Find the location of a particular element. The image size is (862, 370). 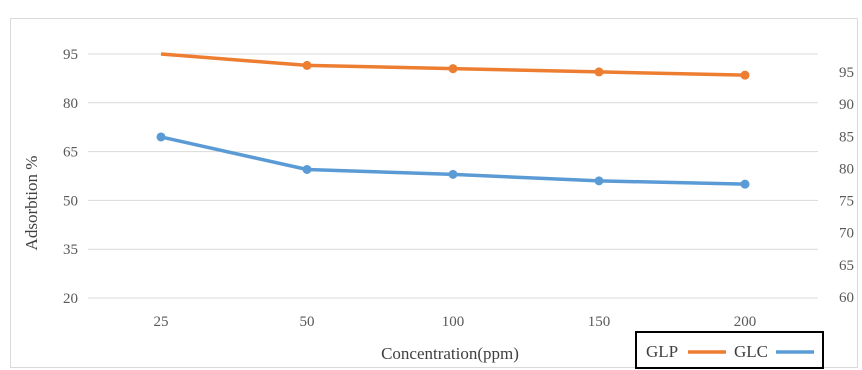

x-tick-label: 50 is located at coordinates (307, 322).